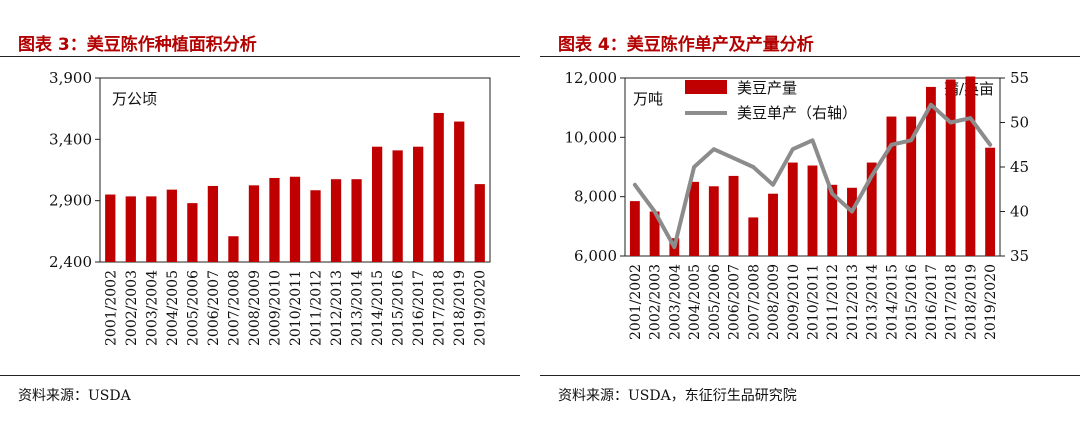 The height and width of the screenshot is (430, 1080). I want to click on y-right-tick-label: 45, so click(1019, 167).